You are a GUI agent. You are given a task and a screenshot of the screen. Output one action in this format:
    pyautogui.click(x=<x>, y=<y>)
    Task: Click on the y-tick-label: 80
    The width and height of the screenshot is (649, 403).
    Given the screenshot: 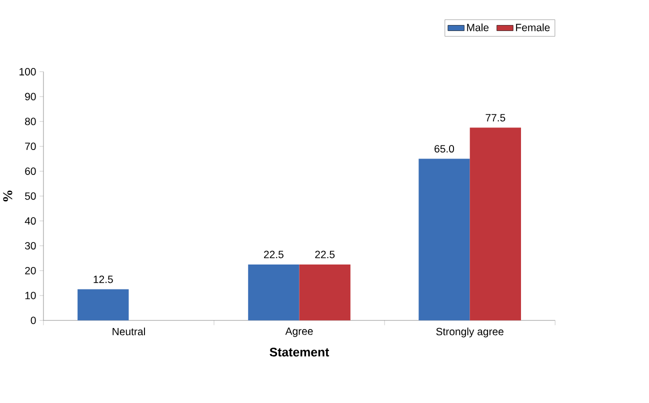 What is the action you would take?
    pyautogui.click(x=30, y=122)
    